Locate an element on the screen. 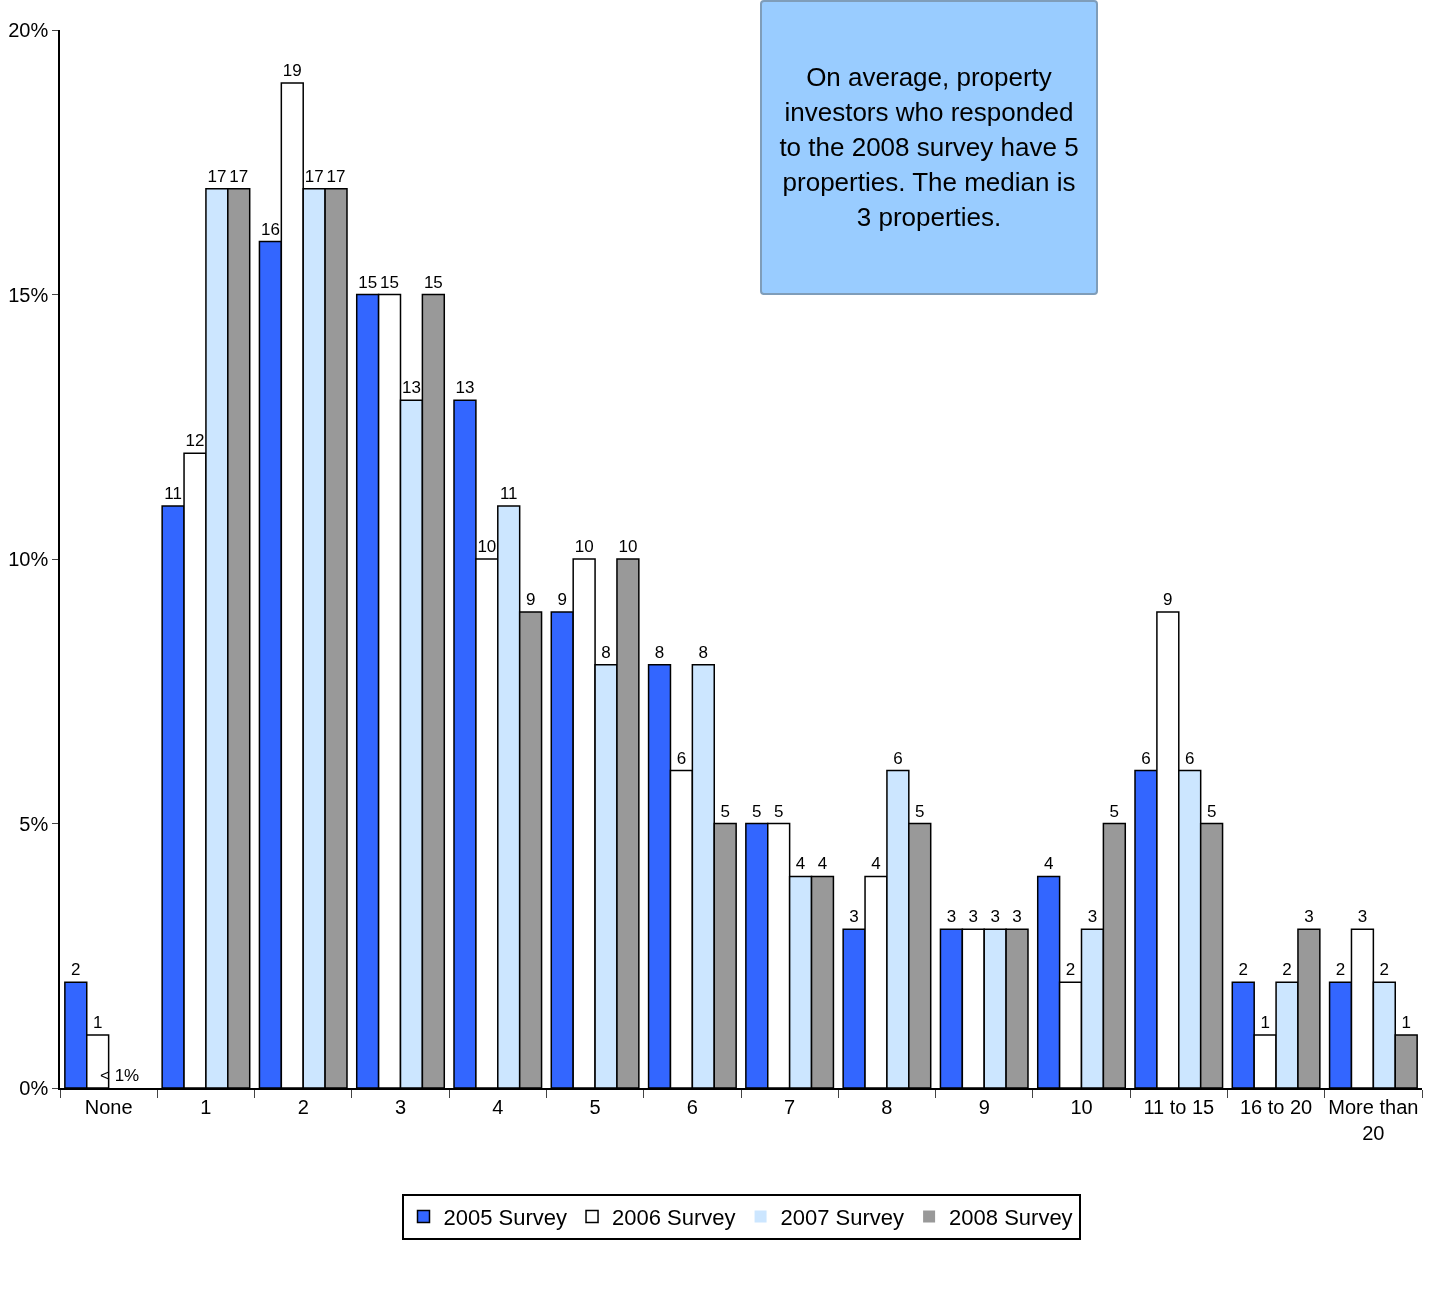 This screenshot has width=1434, height=1298. annotation: On average, property investors who responded to the 2008 survey have 5 properties. The median is 3 properties. is located at coordinates (929, 147).